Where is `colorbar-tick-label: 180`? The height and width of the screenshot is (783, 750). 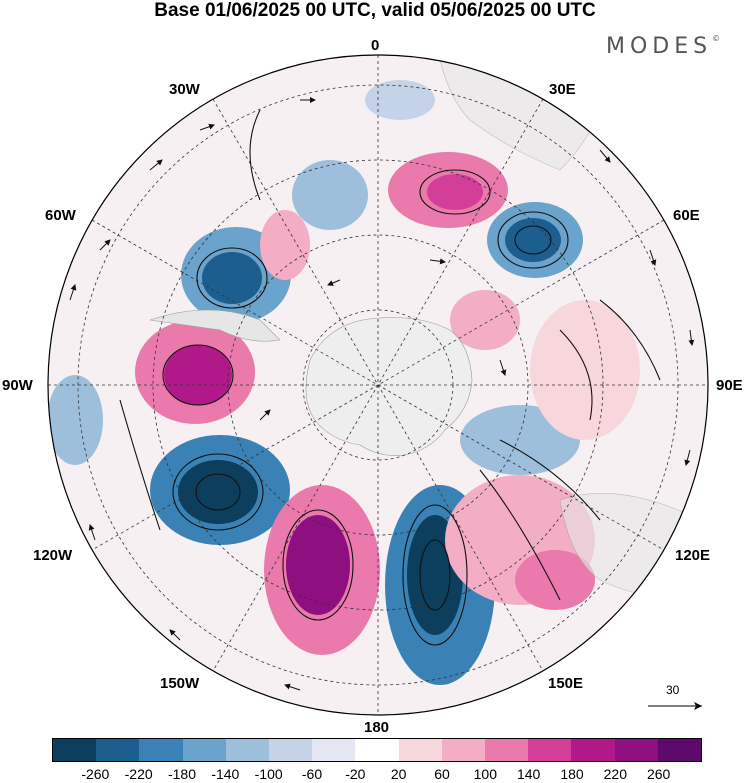 colorbar-tick-label: 180 is located at coordinates (572, 774).